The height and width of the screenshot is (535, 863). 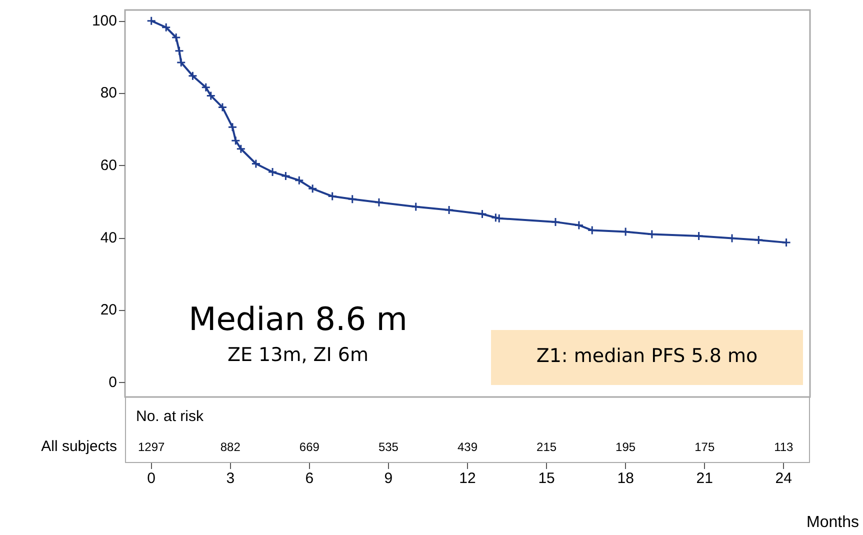 What do you see at coordinates (546, 447) in the screenshot?
I see `text: 215` at bounding box center [546, 447].